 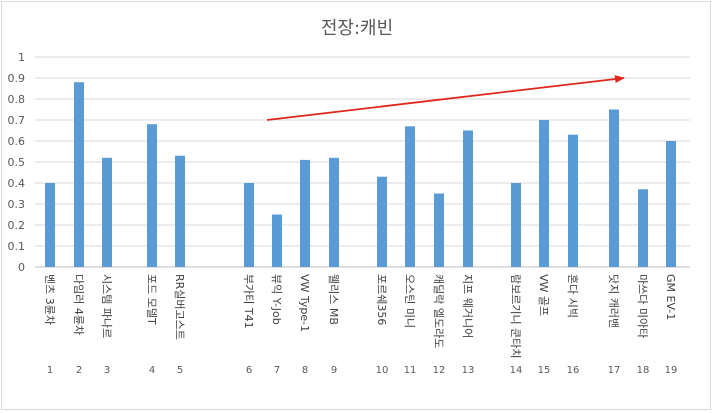 What do you see at coordinates (613, 301) in the screenshot?
I see `x-tick-label: 닷지 캐러밴` at bounding box center [613, 301].